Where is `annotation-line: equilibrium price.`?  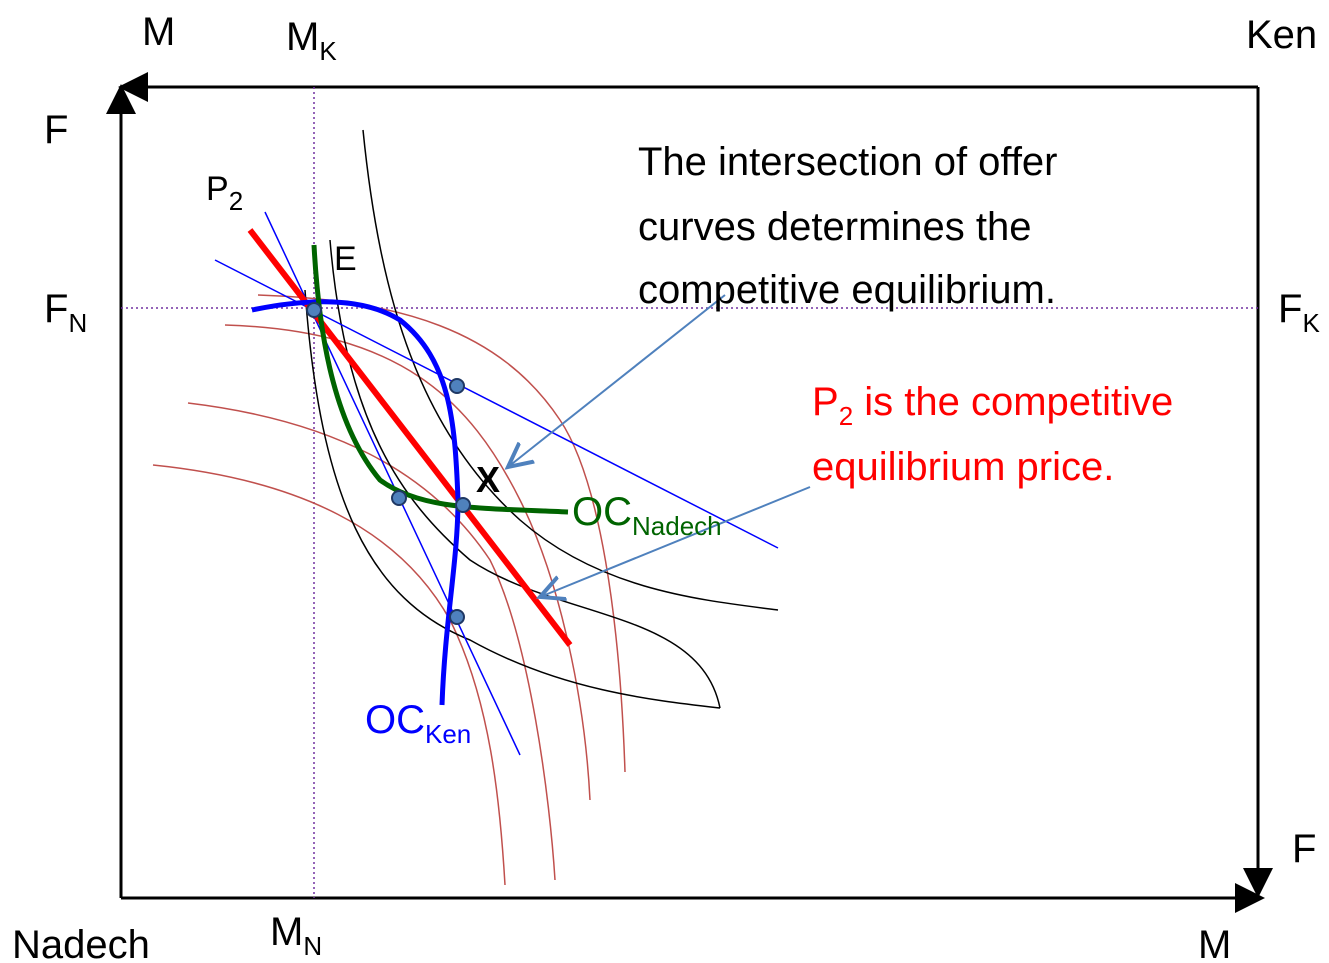
annotation-line: equilibrium price. is located at coordinates (963, 467).